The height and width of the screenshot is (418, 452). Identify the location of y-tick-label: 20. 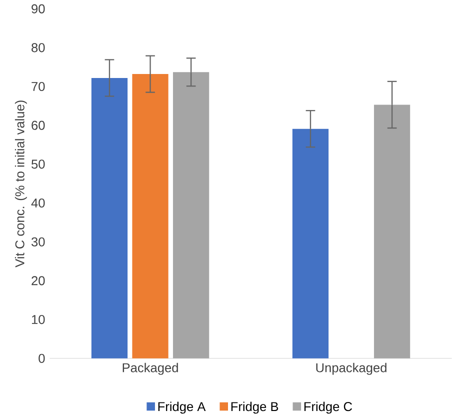
(38, 281).